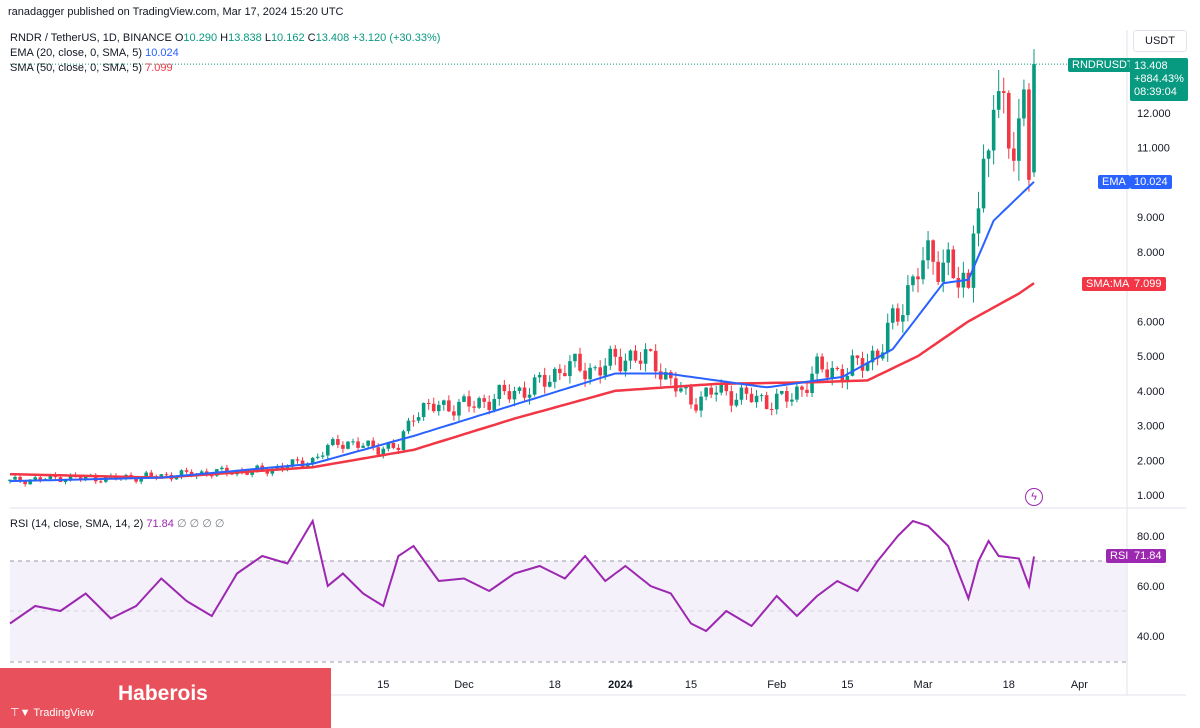 The width and height of the screenshot is (1200, 728). What do you see at coordinates (923, 685) in the screenshot?
I see `time-axis-label: Mar` at bounding box center [923, 685].